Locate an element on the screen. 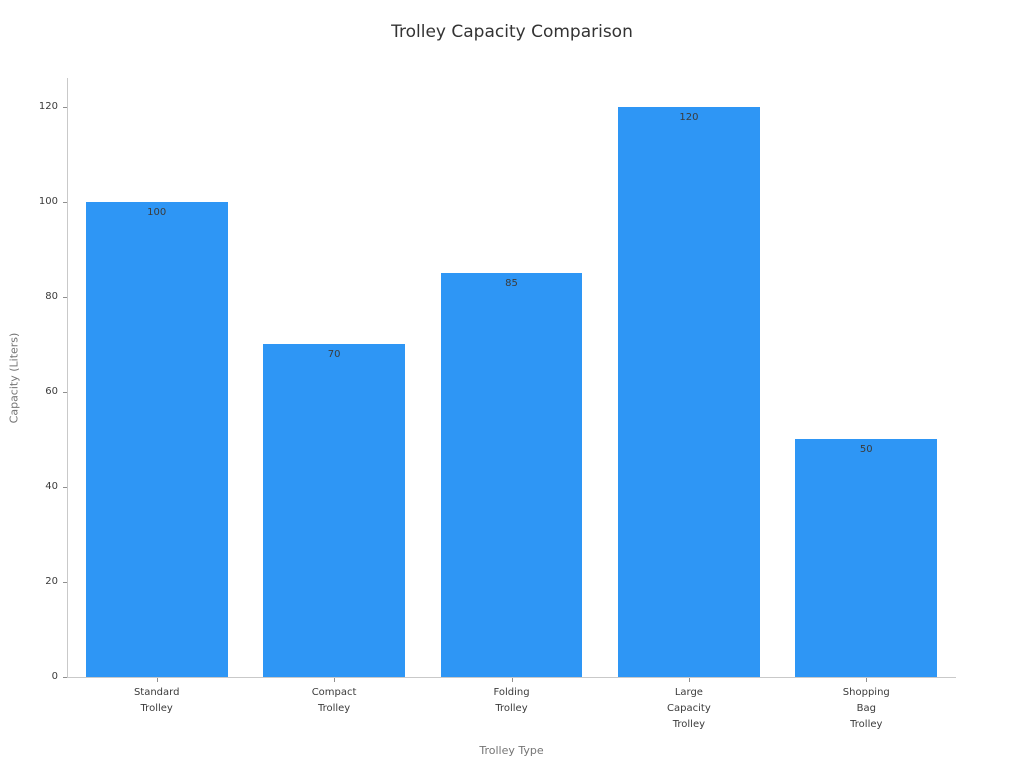 This screenshot has width=1024, height=768. x-tick-label-4: Shopping Bag Trolley is located at coordinates (866, 709).